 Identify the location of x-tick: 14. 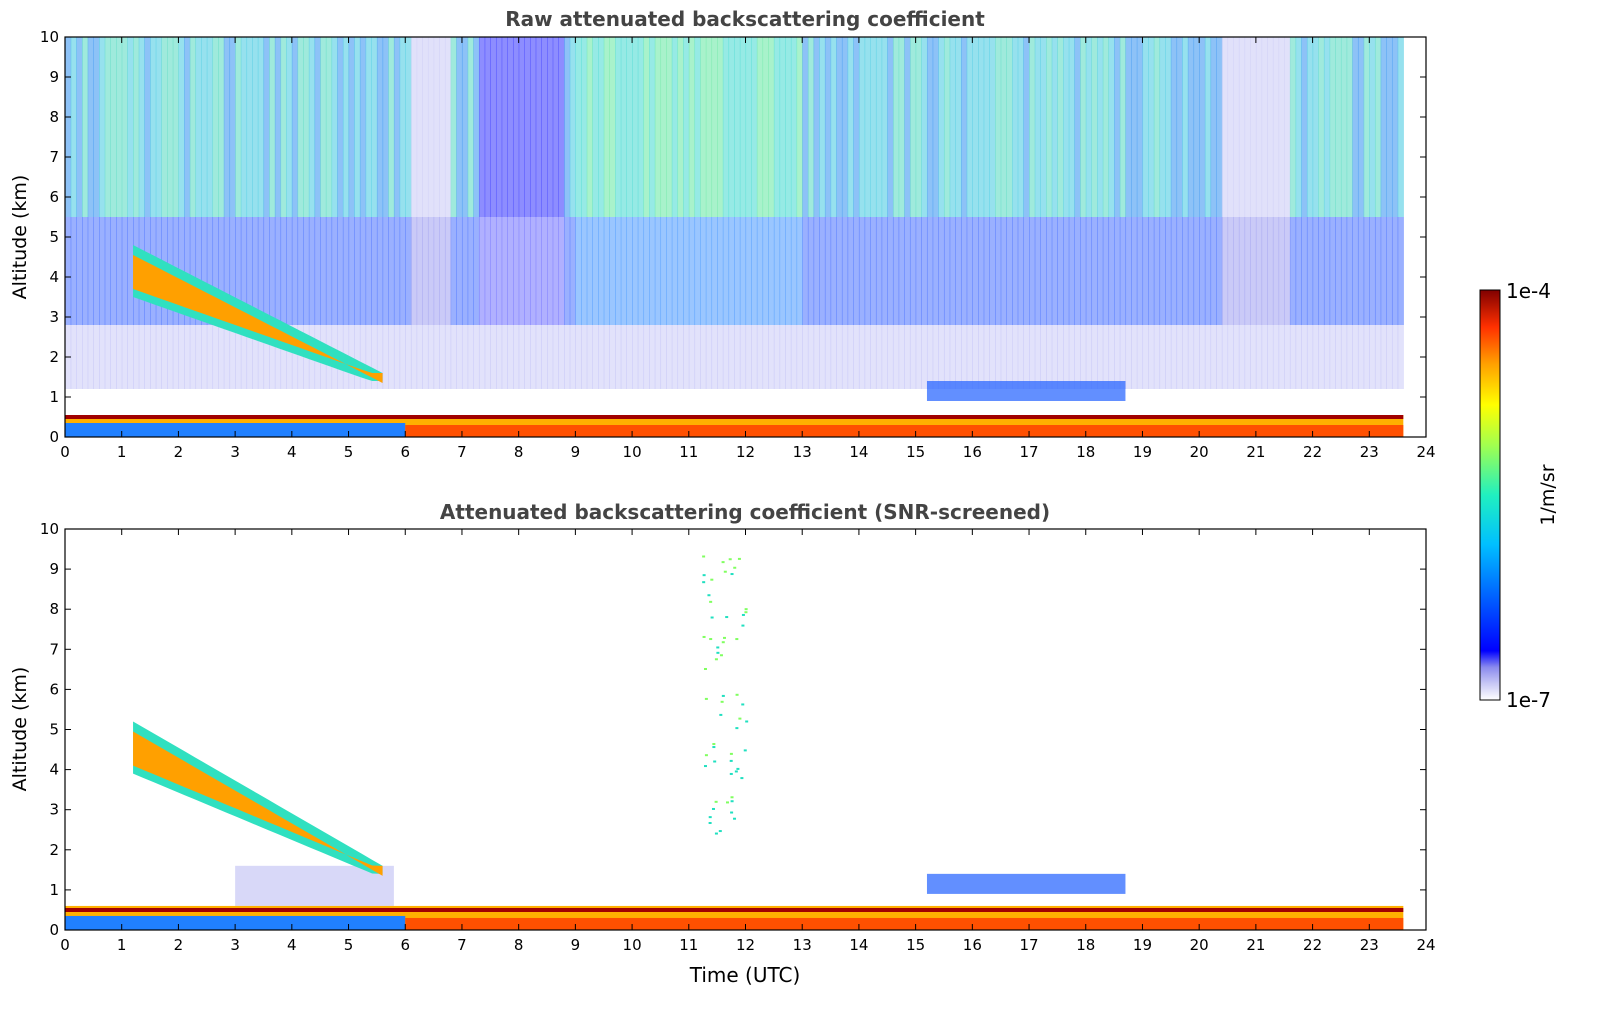
(858, 249).